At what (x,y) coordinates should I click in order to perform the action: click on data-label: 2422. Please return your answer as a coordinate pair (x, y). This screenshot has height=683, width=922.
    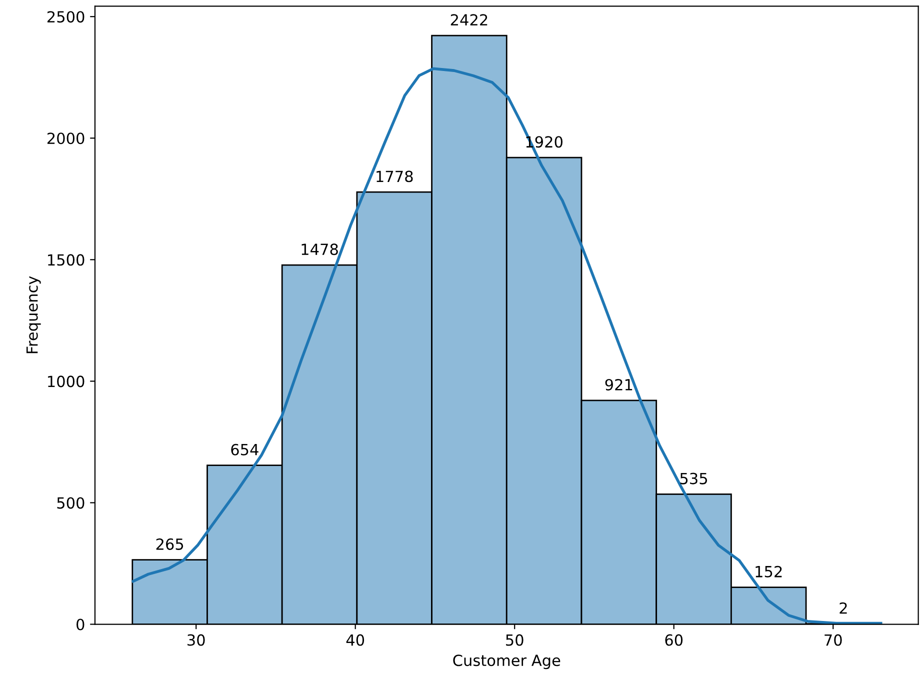
    Looking at the image, I should click on (469, 20).